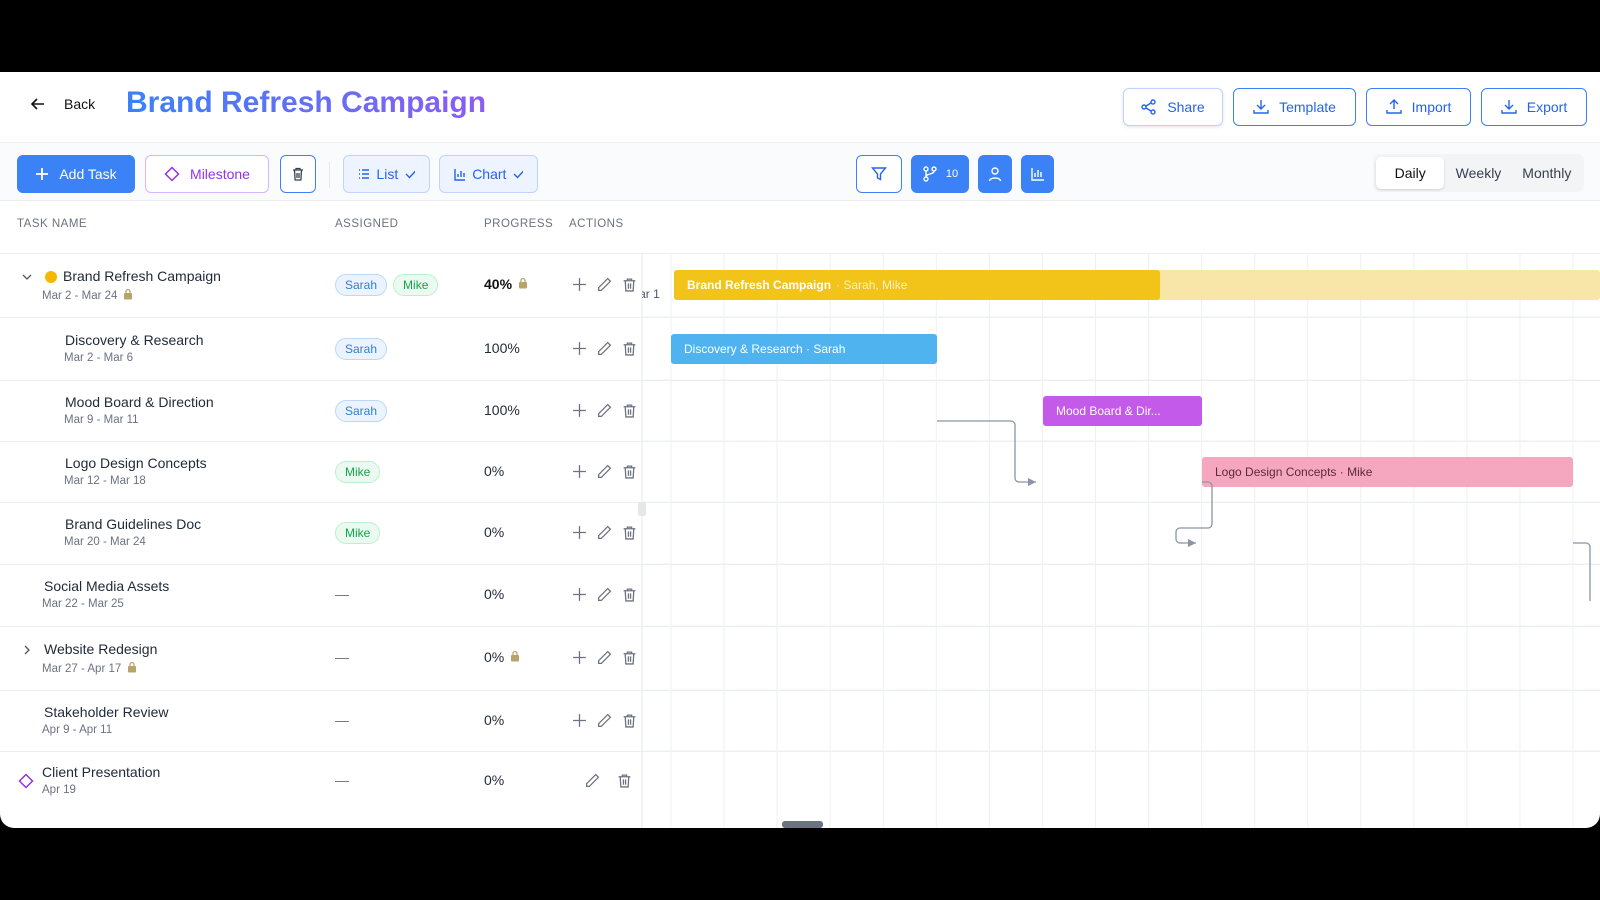  Describe the element at coordinates (488, 174) in the screenshot. I see `chart-toggle: Chart` at that location.